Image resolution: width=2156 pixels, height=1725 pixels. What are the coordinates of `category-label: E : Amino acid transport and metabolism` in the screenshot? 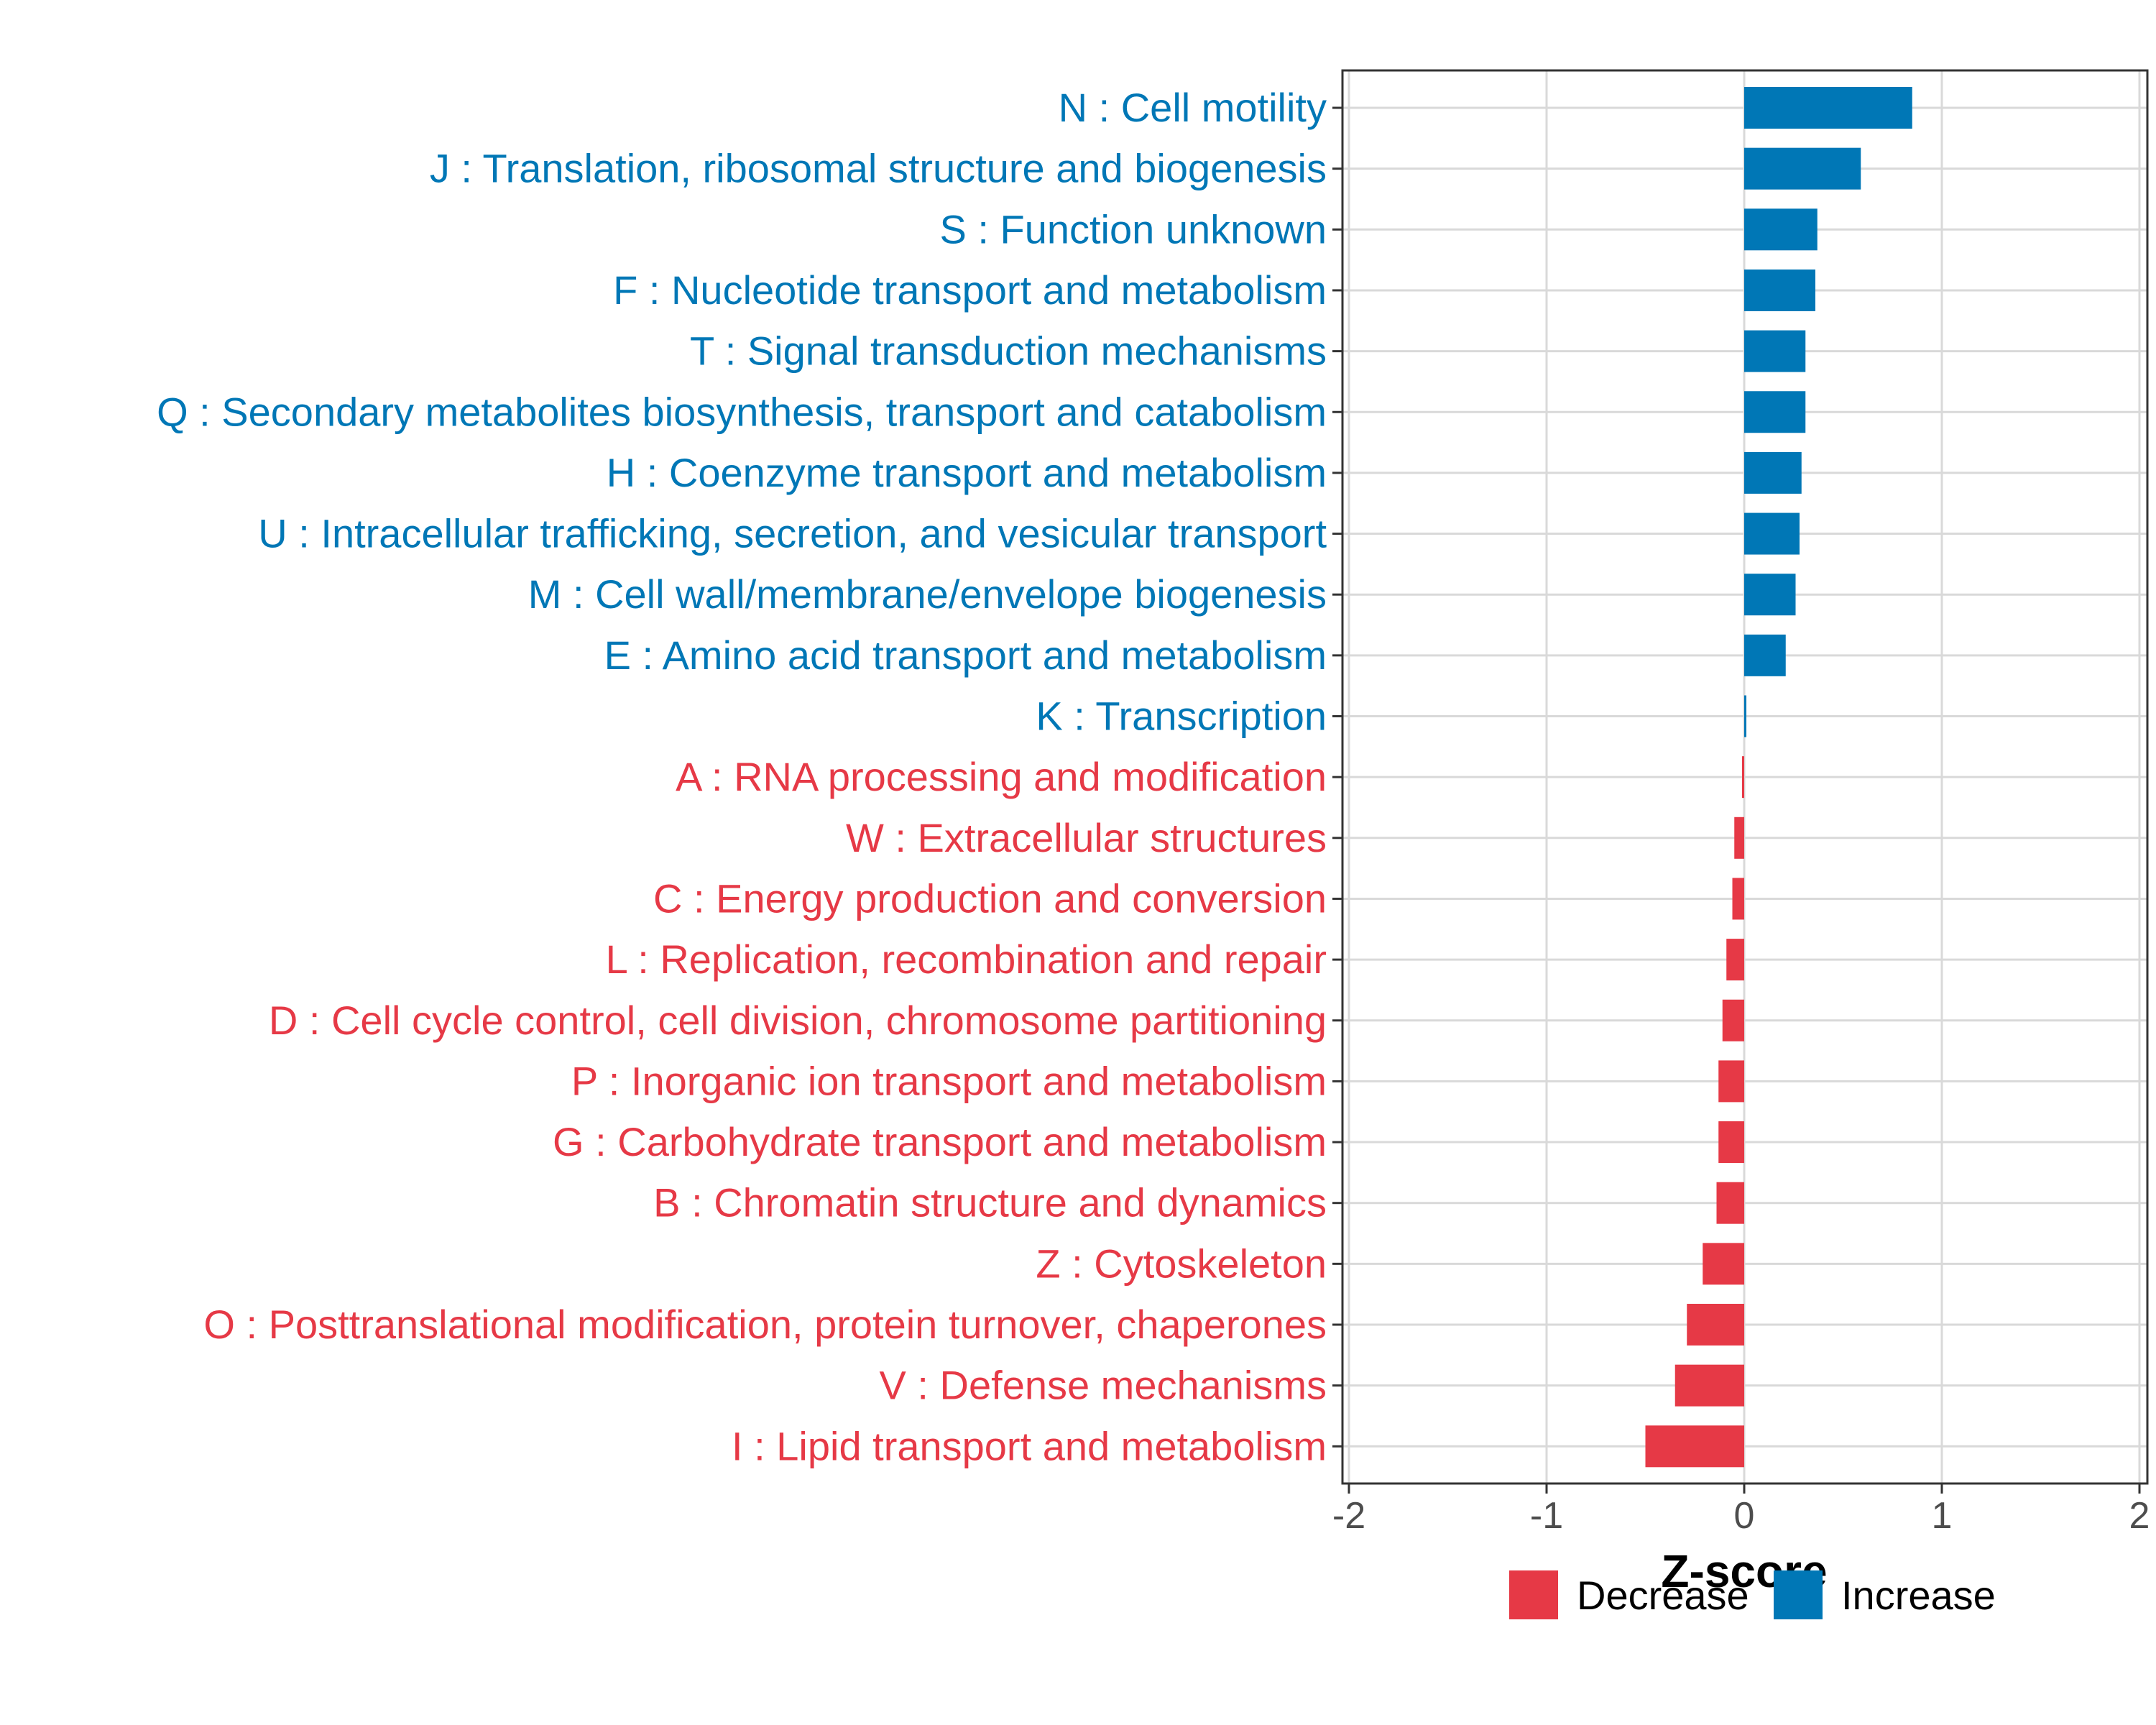 It's located at (965, 655).